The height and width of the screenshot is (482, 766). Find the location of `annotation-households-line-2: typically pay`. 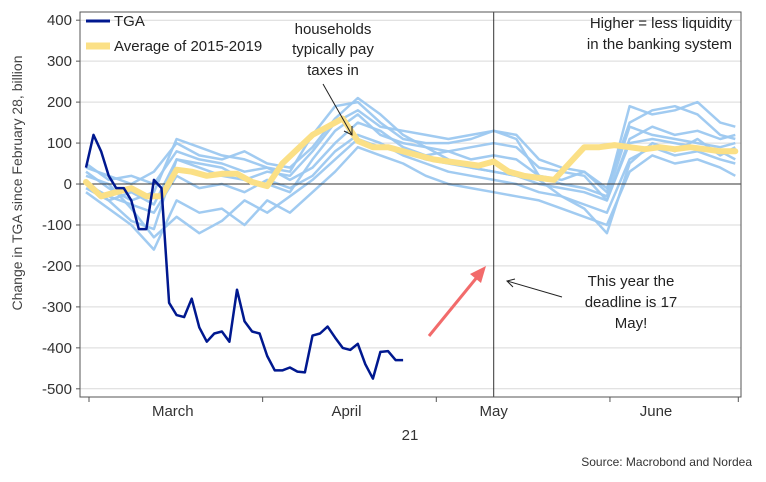

annotation-households-line-2: typically pay is located at coordinates (333, 49).